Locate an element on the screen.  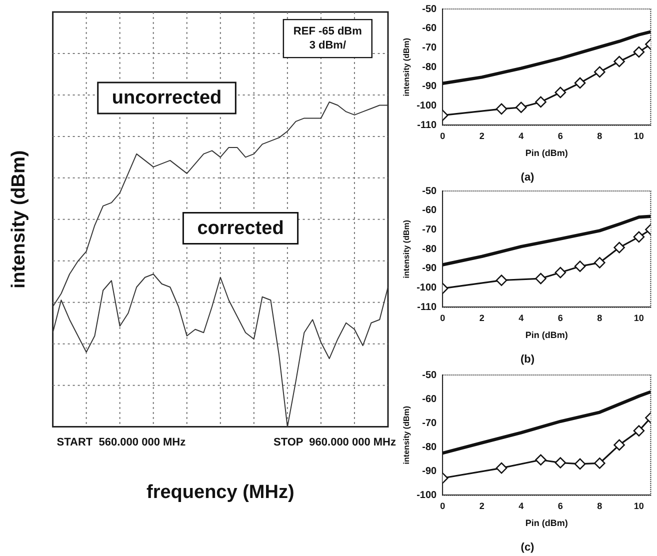
text: (c) is located at coordinates (527, 547).